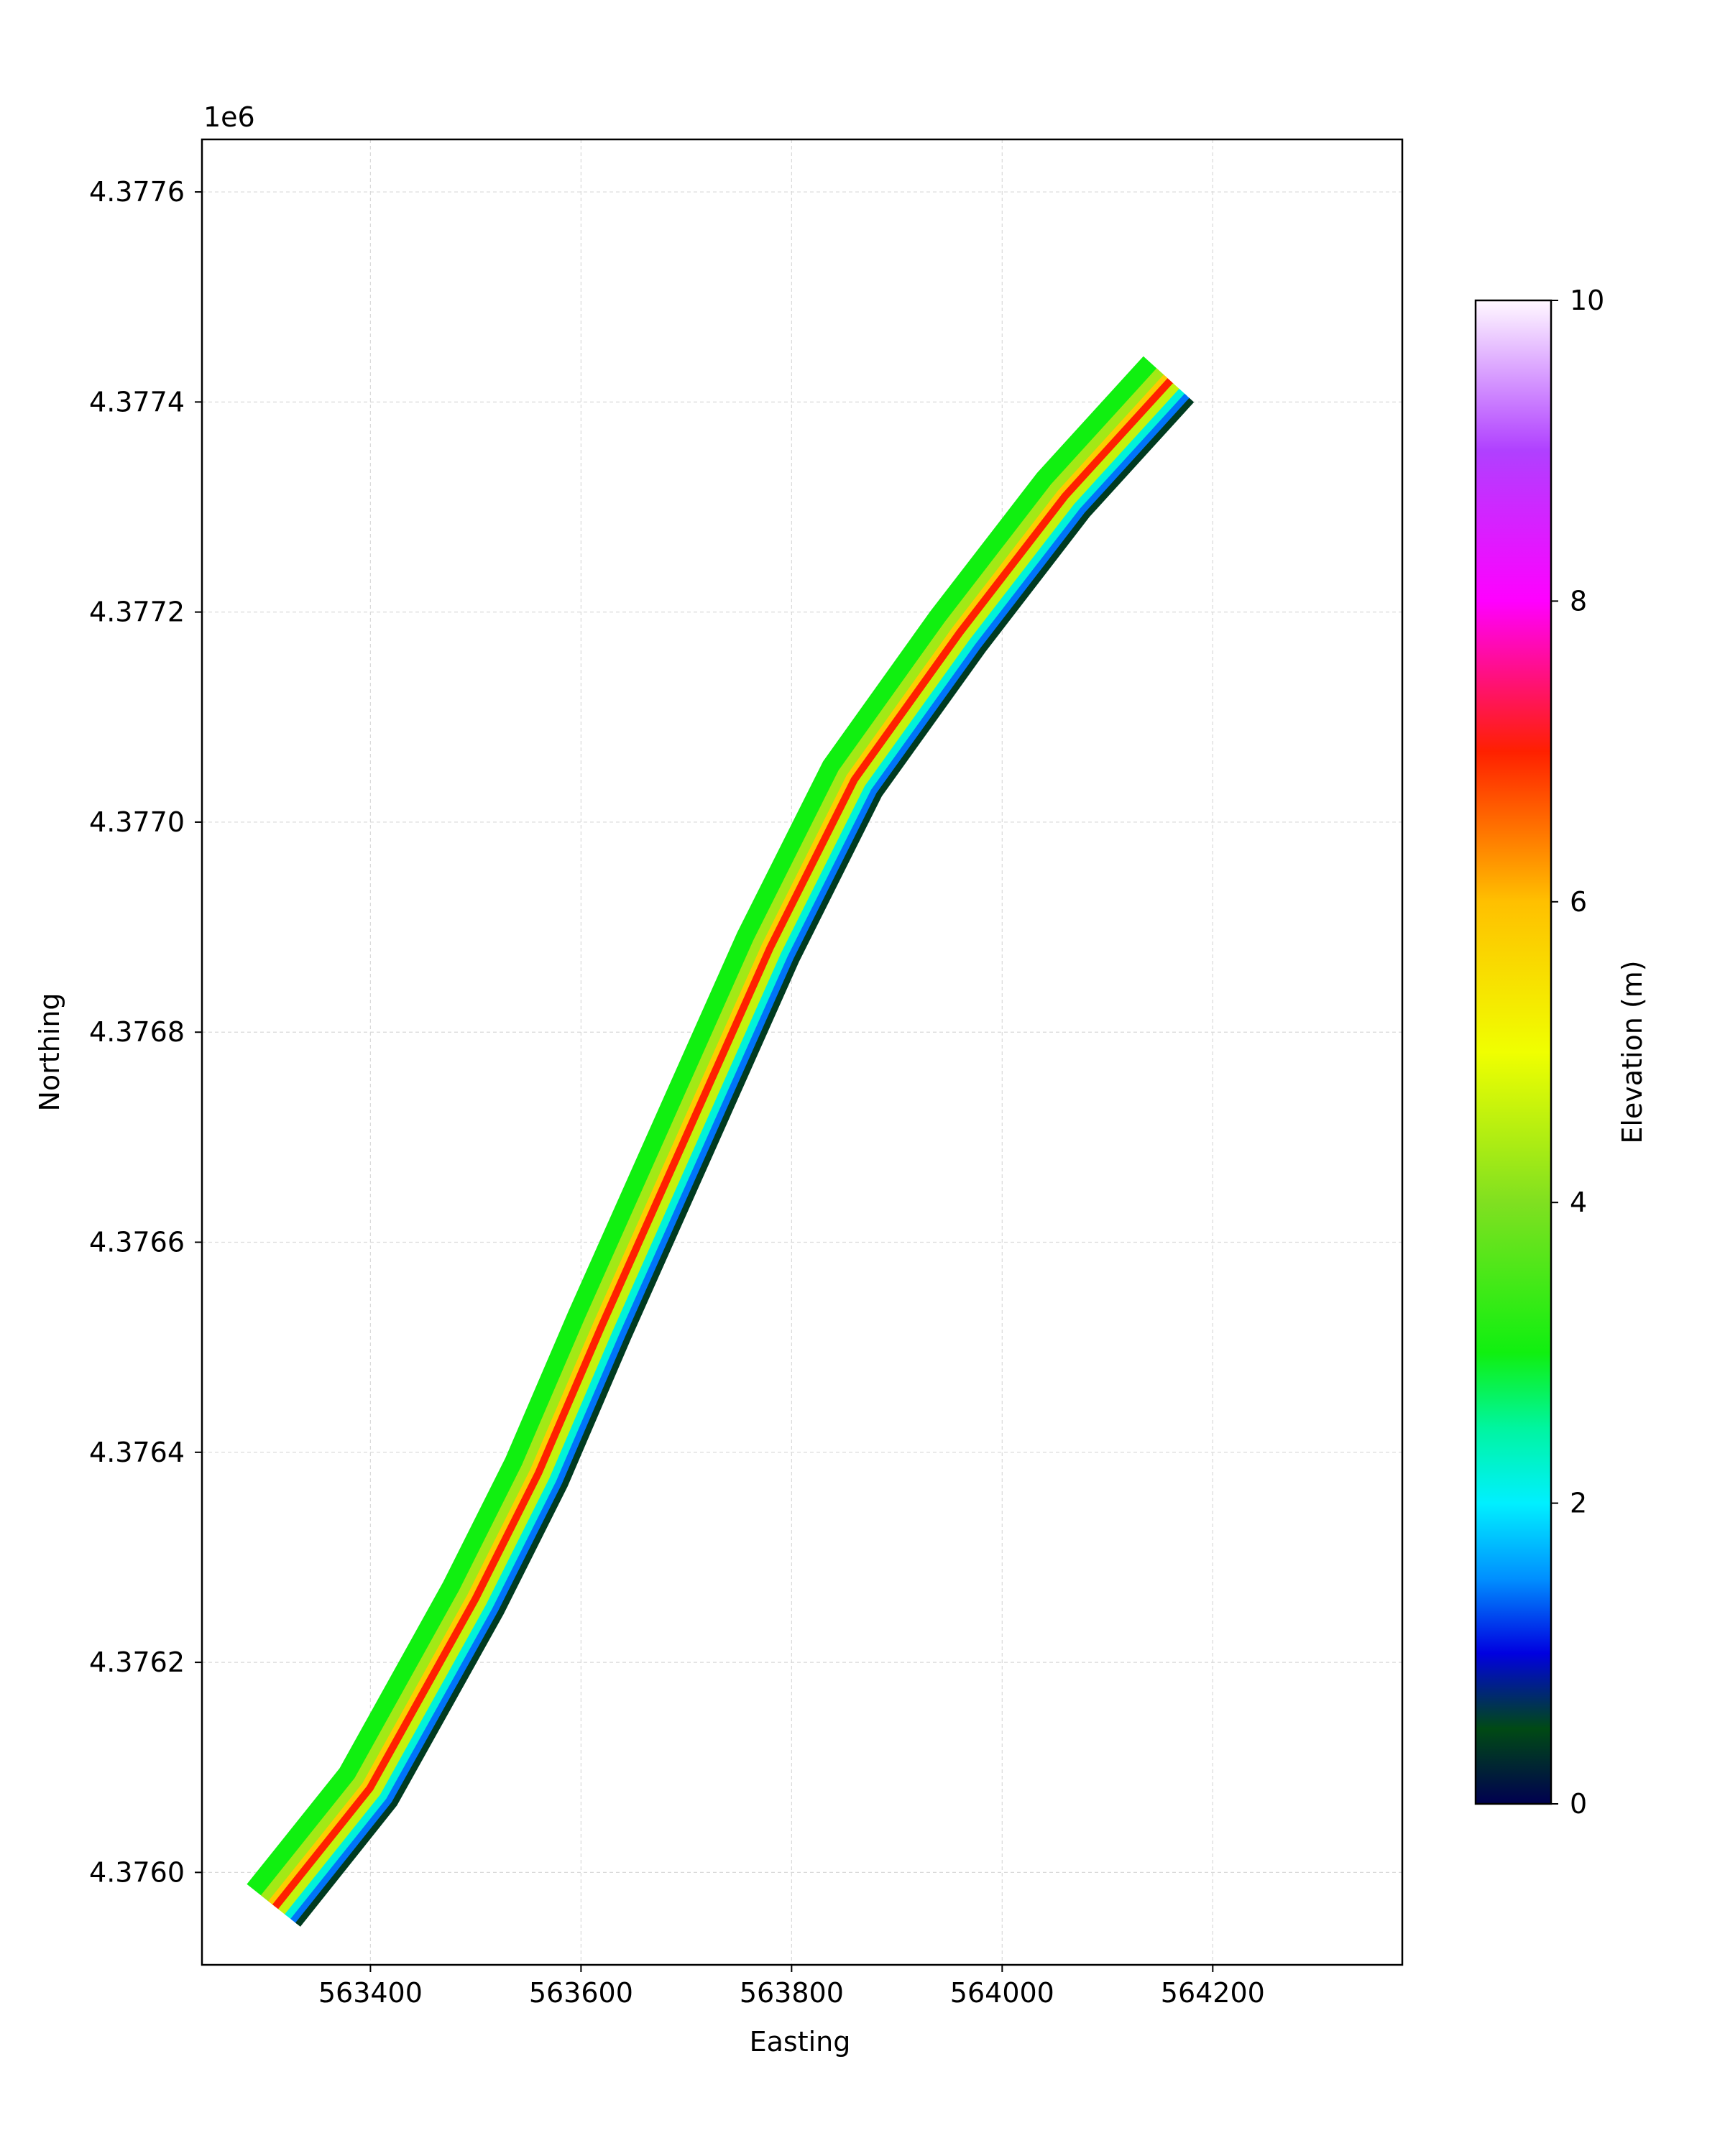  What do you see at coordinates (137, 1242) in the screenshot?
I see `y-tick-label: 4.3766` at bounding box center [137, 1242].